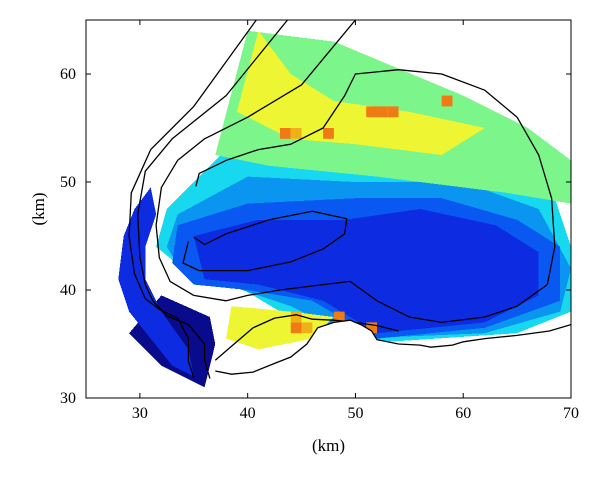  I want to click on field-band-yellow-lower, so click(280, 328).